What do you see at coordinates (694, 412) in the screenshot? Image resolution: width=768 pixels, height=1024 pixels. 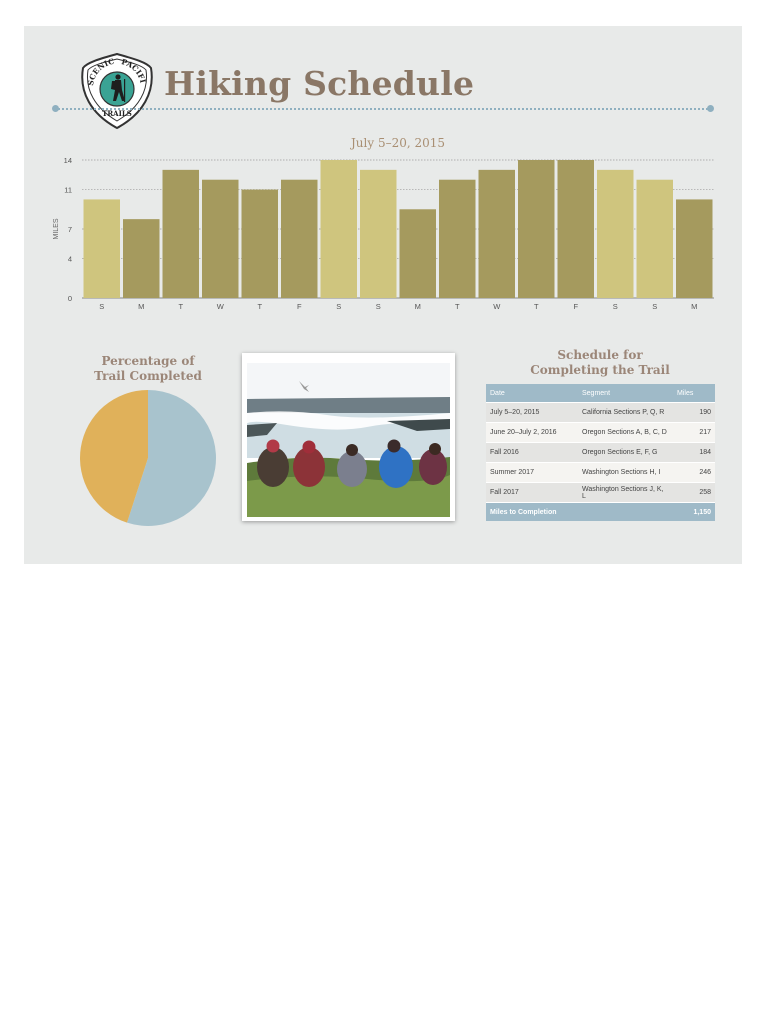 I see `cell-miles: 190` at bounding box center [694, 412].